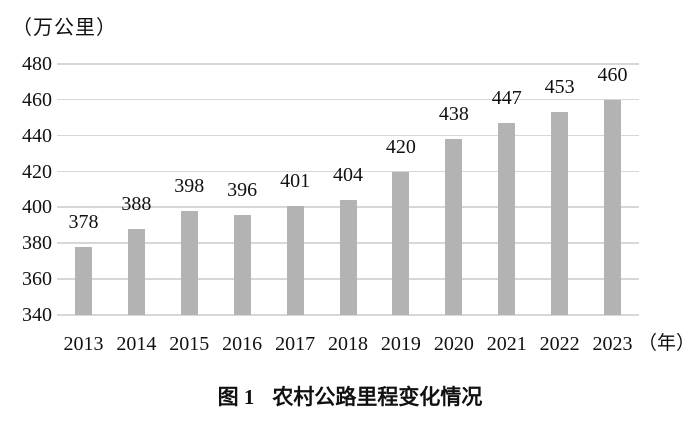  Describe the element at coordinates (83, 221) in the screenshot. I see `bar-value-label: 378` at that location.